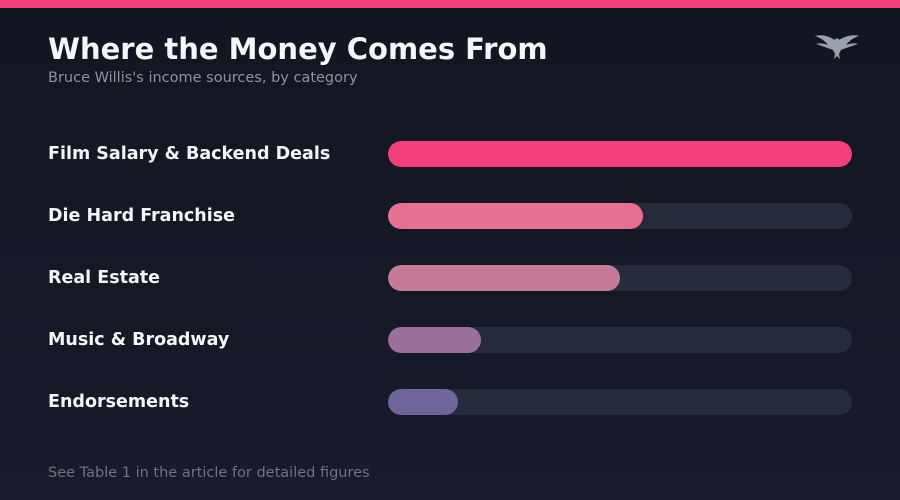  I want to click on category-label: Endorsements, so click(119, 402).